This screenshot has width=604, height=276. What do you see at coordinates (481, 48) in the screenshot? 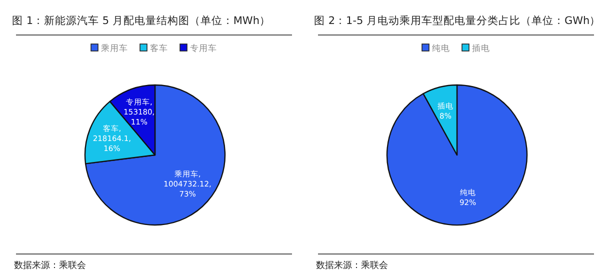
I see `legend-label: 插电` at bounding box center [481, 48].